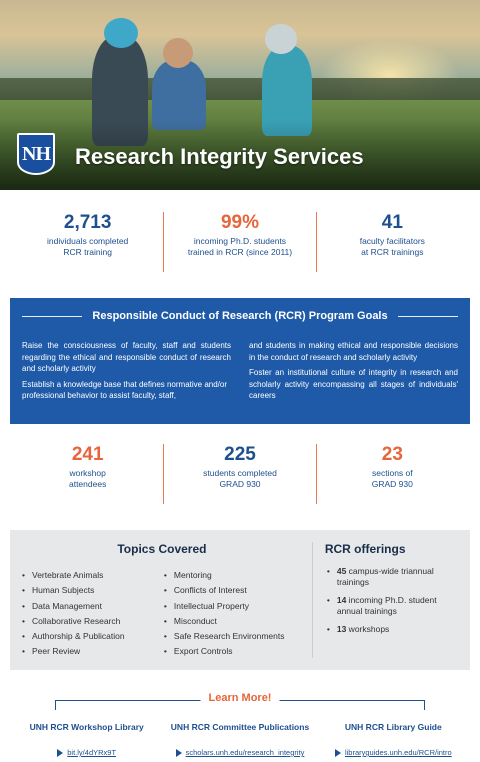  Describe the element at coordinates (240, 698) in the screenshot. I see `learn-more-label: Learn More!` at that location.